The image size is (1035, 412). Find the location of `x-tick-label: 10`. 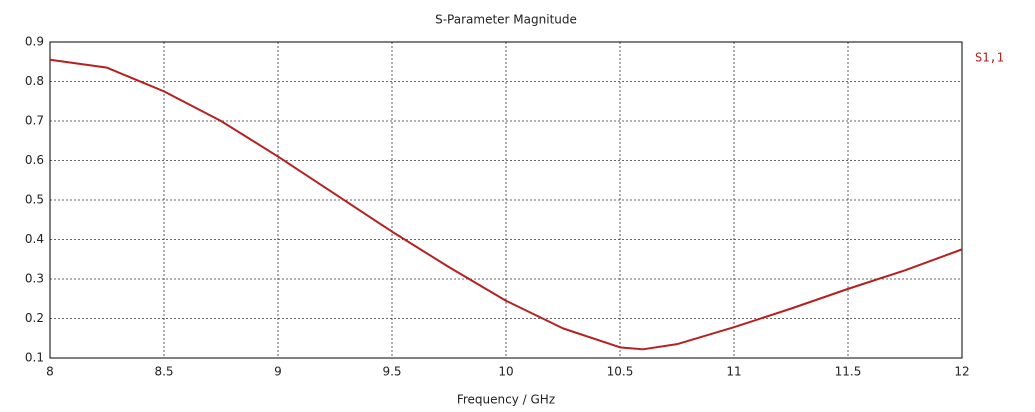

x-tick-label: 10 is located at coordinates (505, 372).